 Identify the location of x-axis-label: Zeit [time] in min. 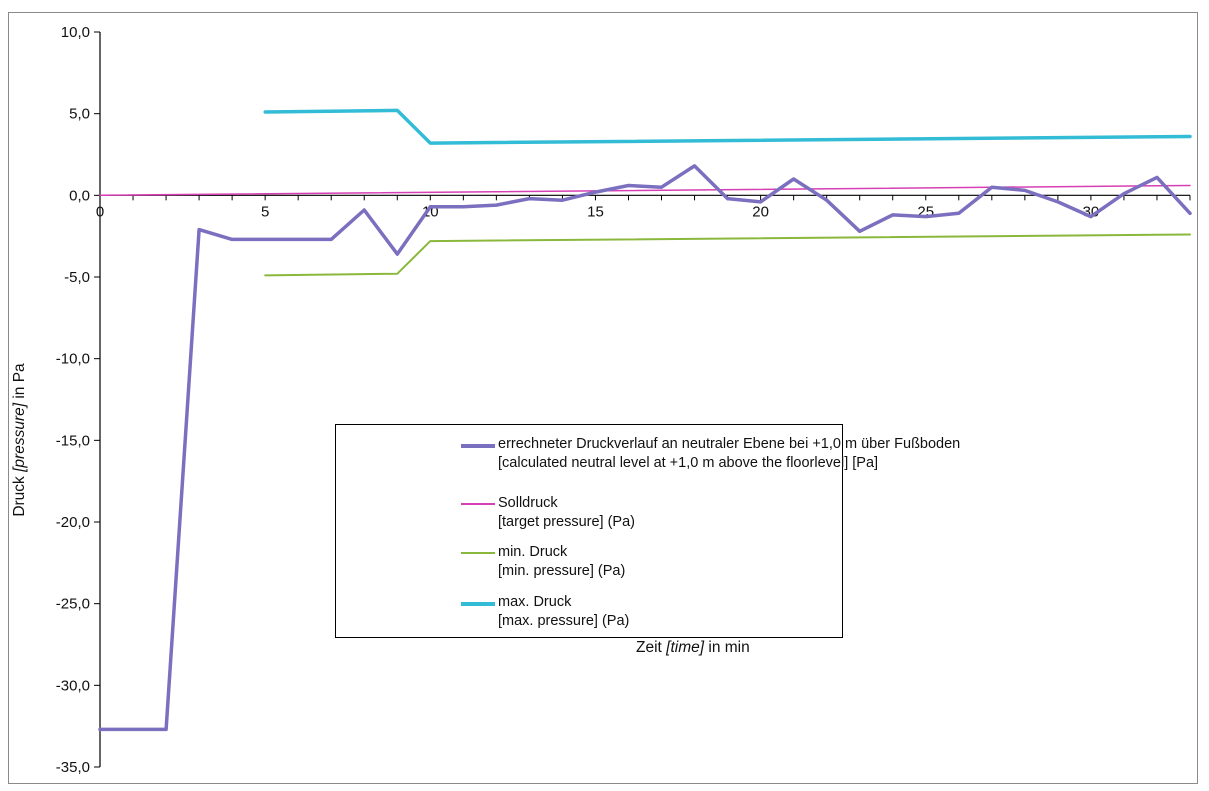
(693, 648).